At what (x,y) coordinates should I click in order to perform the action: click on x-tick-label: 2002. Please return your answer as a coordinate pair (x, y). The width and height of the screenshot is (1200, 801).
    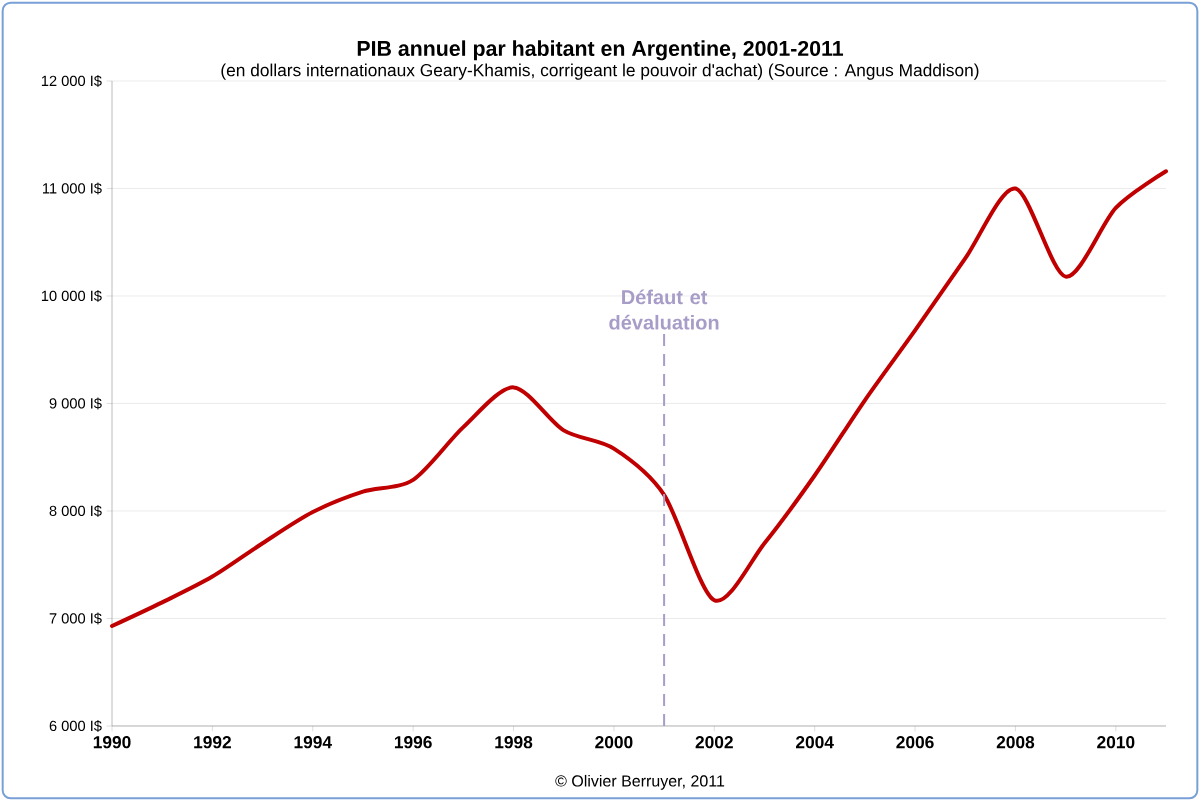
    Looking at the image, I should click on (714, 742).